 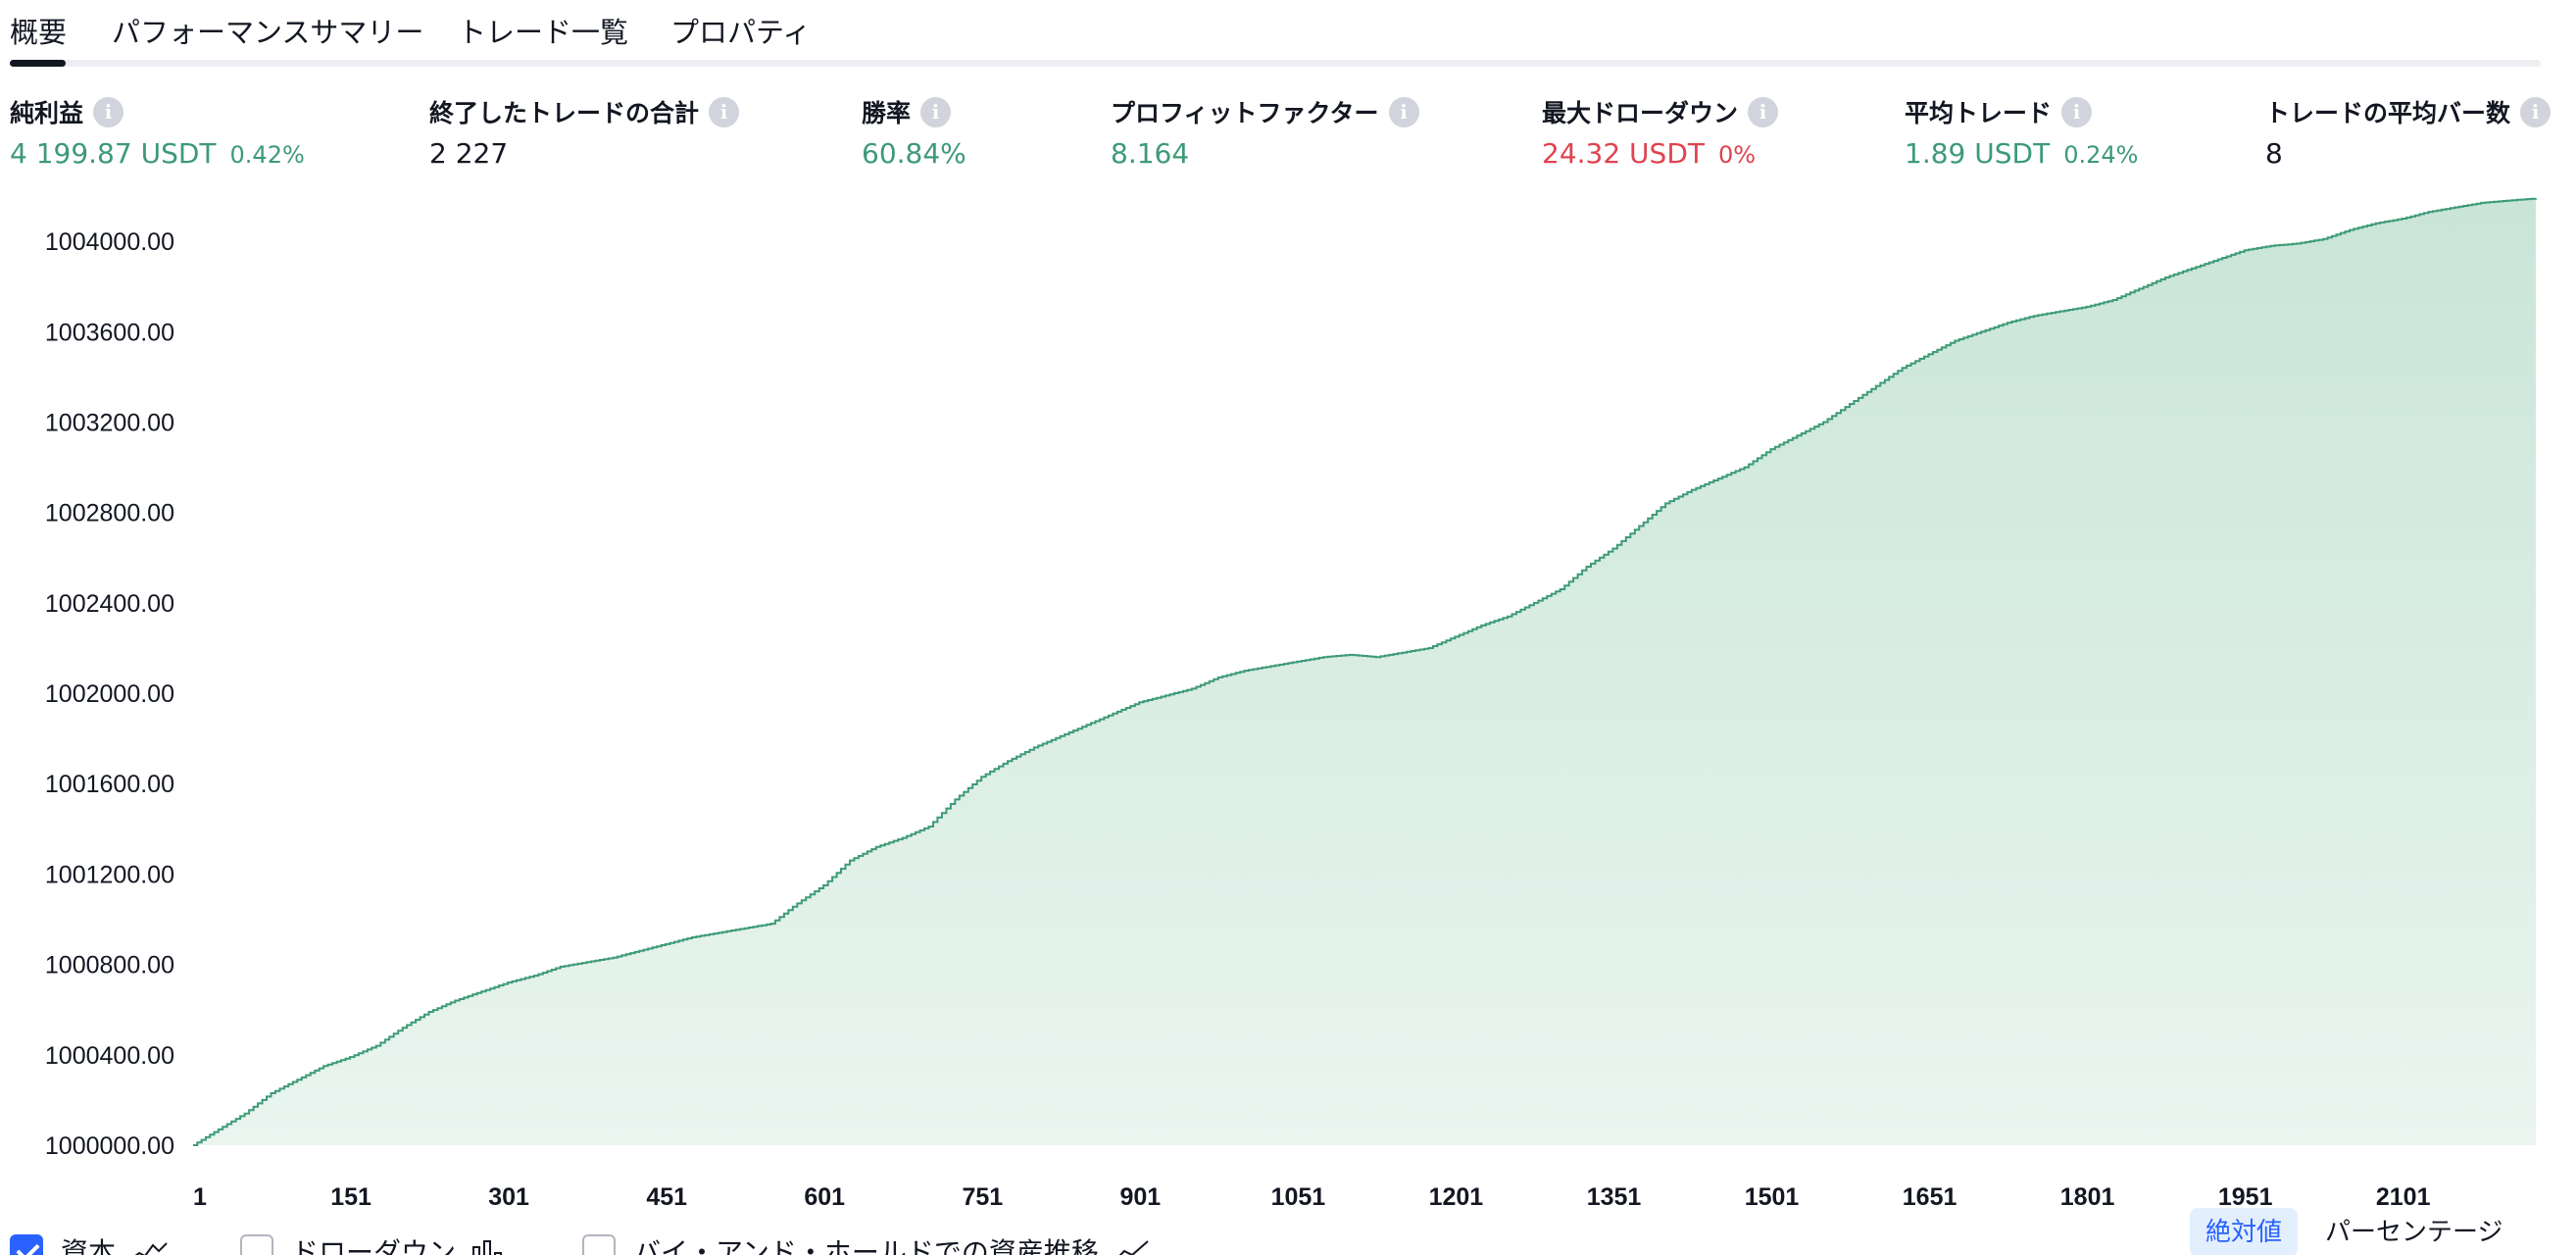 What do you see at coordinates (26, 1244) in the screenshot?
I see `equity-checkbox` at bounding box center [26, 1244].